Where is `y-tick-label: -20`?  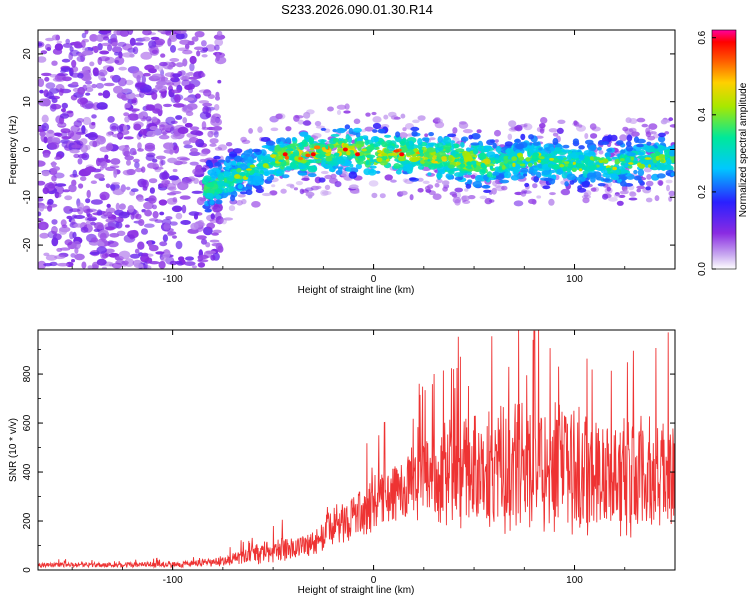 y-tick-label: -20 is located at coordinates (27, 244).